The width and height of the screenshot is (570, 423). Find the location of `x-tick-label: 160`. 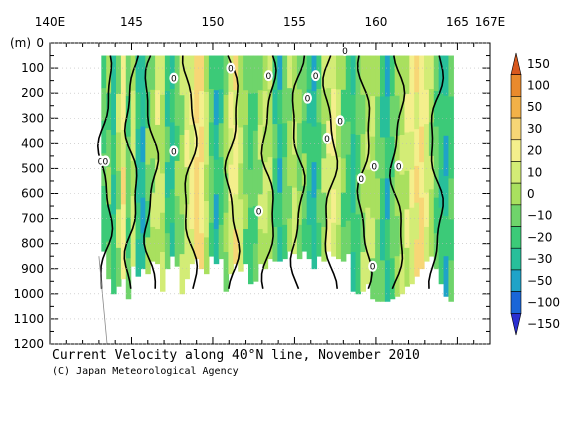

x-tick-label: 160 is located at coordinates (375, 22).